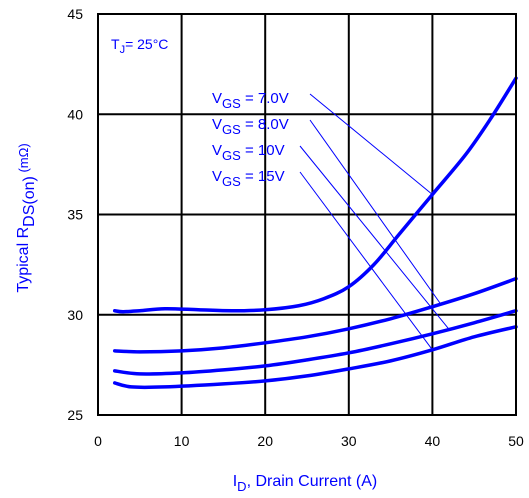 This screenshot has width=529, height=498. What do you see at coordinates (250, 126) in the screenshot?
I see `series-label: VGS = 8.0V` at bounding box center [250, 126].